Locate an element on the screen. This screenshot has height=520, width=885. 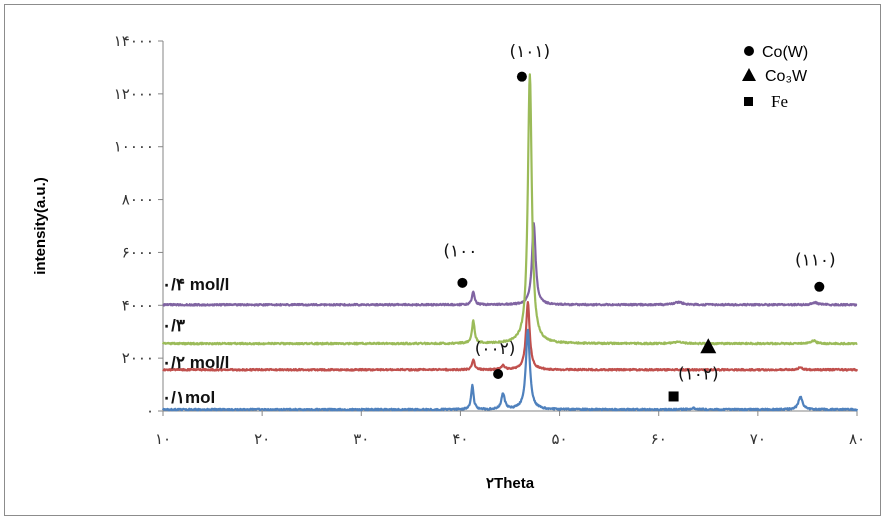
x-tick-label: ۳۰ is located at coordinates (361, 439).